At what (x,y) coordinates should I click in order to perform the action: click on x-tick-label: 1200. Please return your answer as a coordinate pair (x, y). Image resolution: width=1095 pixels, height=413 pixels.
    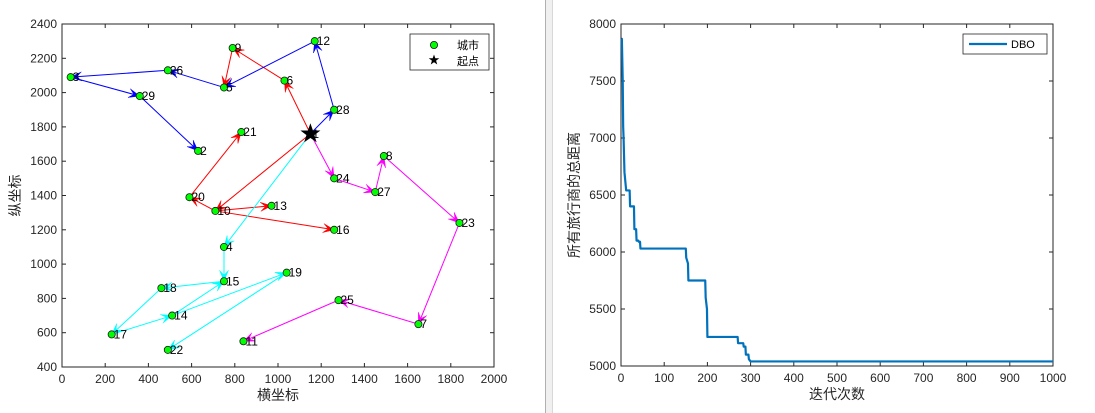
    Looking at the image, I should click on (321, 379).